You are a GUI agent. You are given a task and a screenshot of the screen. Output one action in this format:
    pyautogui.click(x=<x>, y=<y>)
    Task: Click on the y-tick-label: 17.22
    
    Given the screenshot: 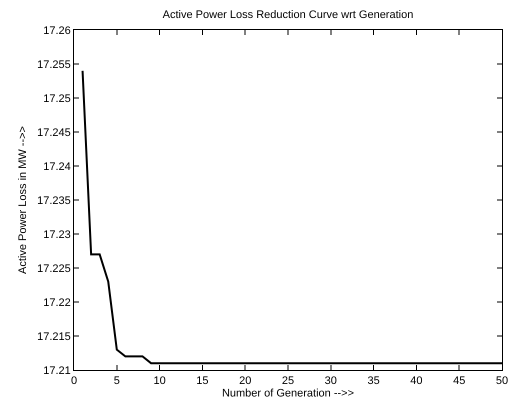 What is the action you would take?
    pyautogui.click(x=57, y=302)
    